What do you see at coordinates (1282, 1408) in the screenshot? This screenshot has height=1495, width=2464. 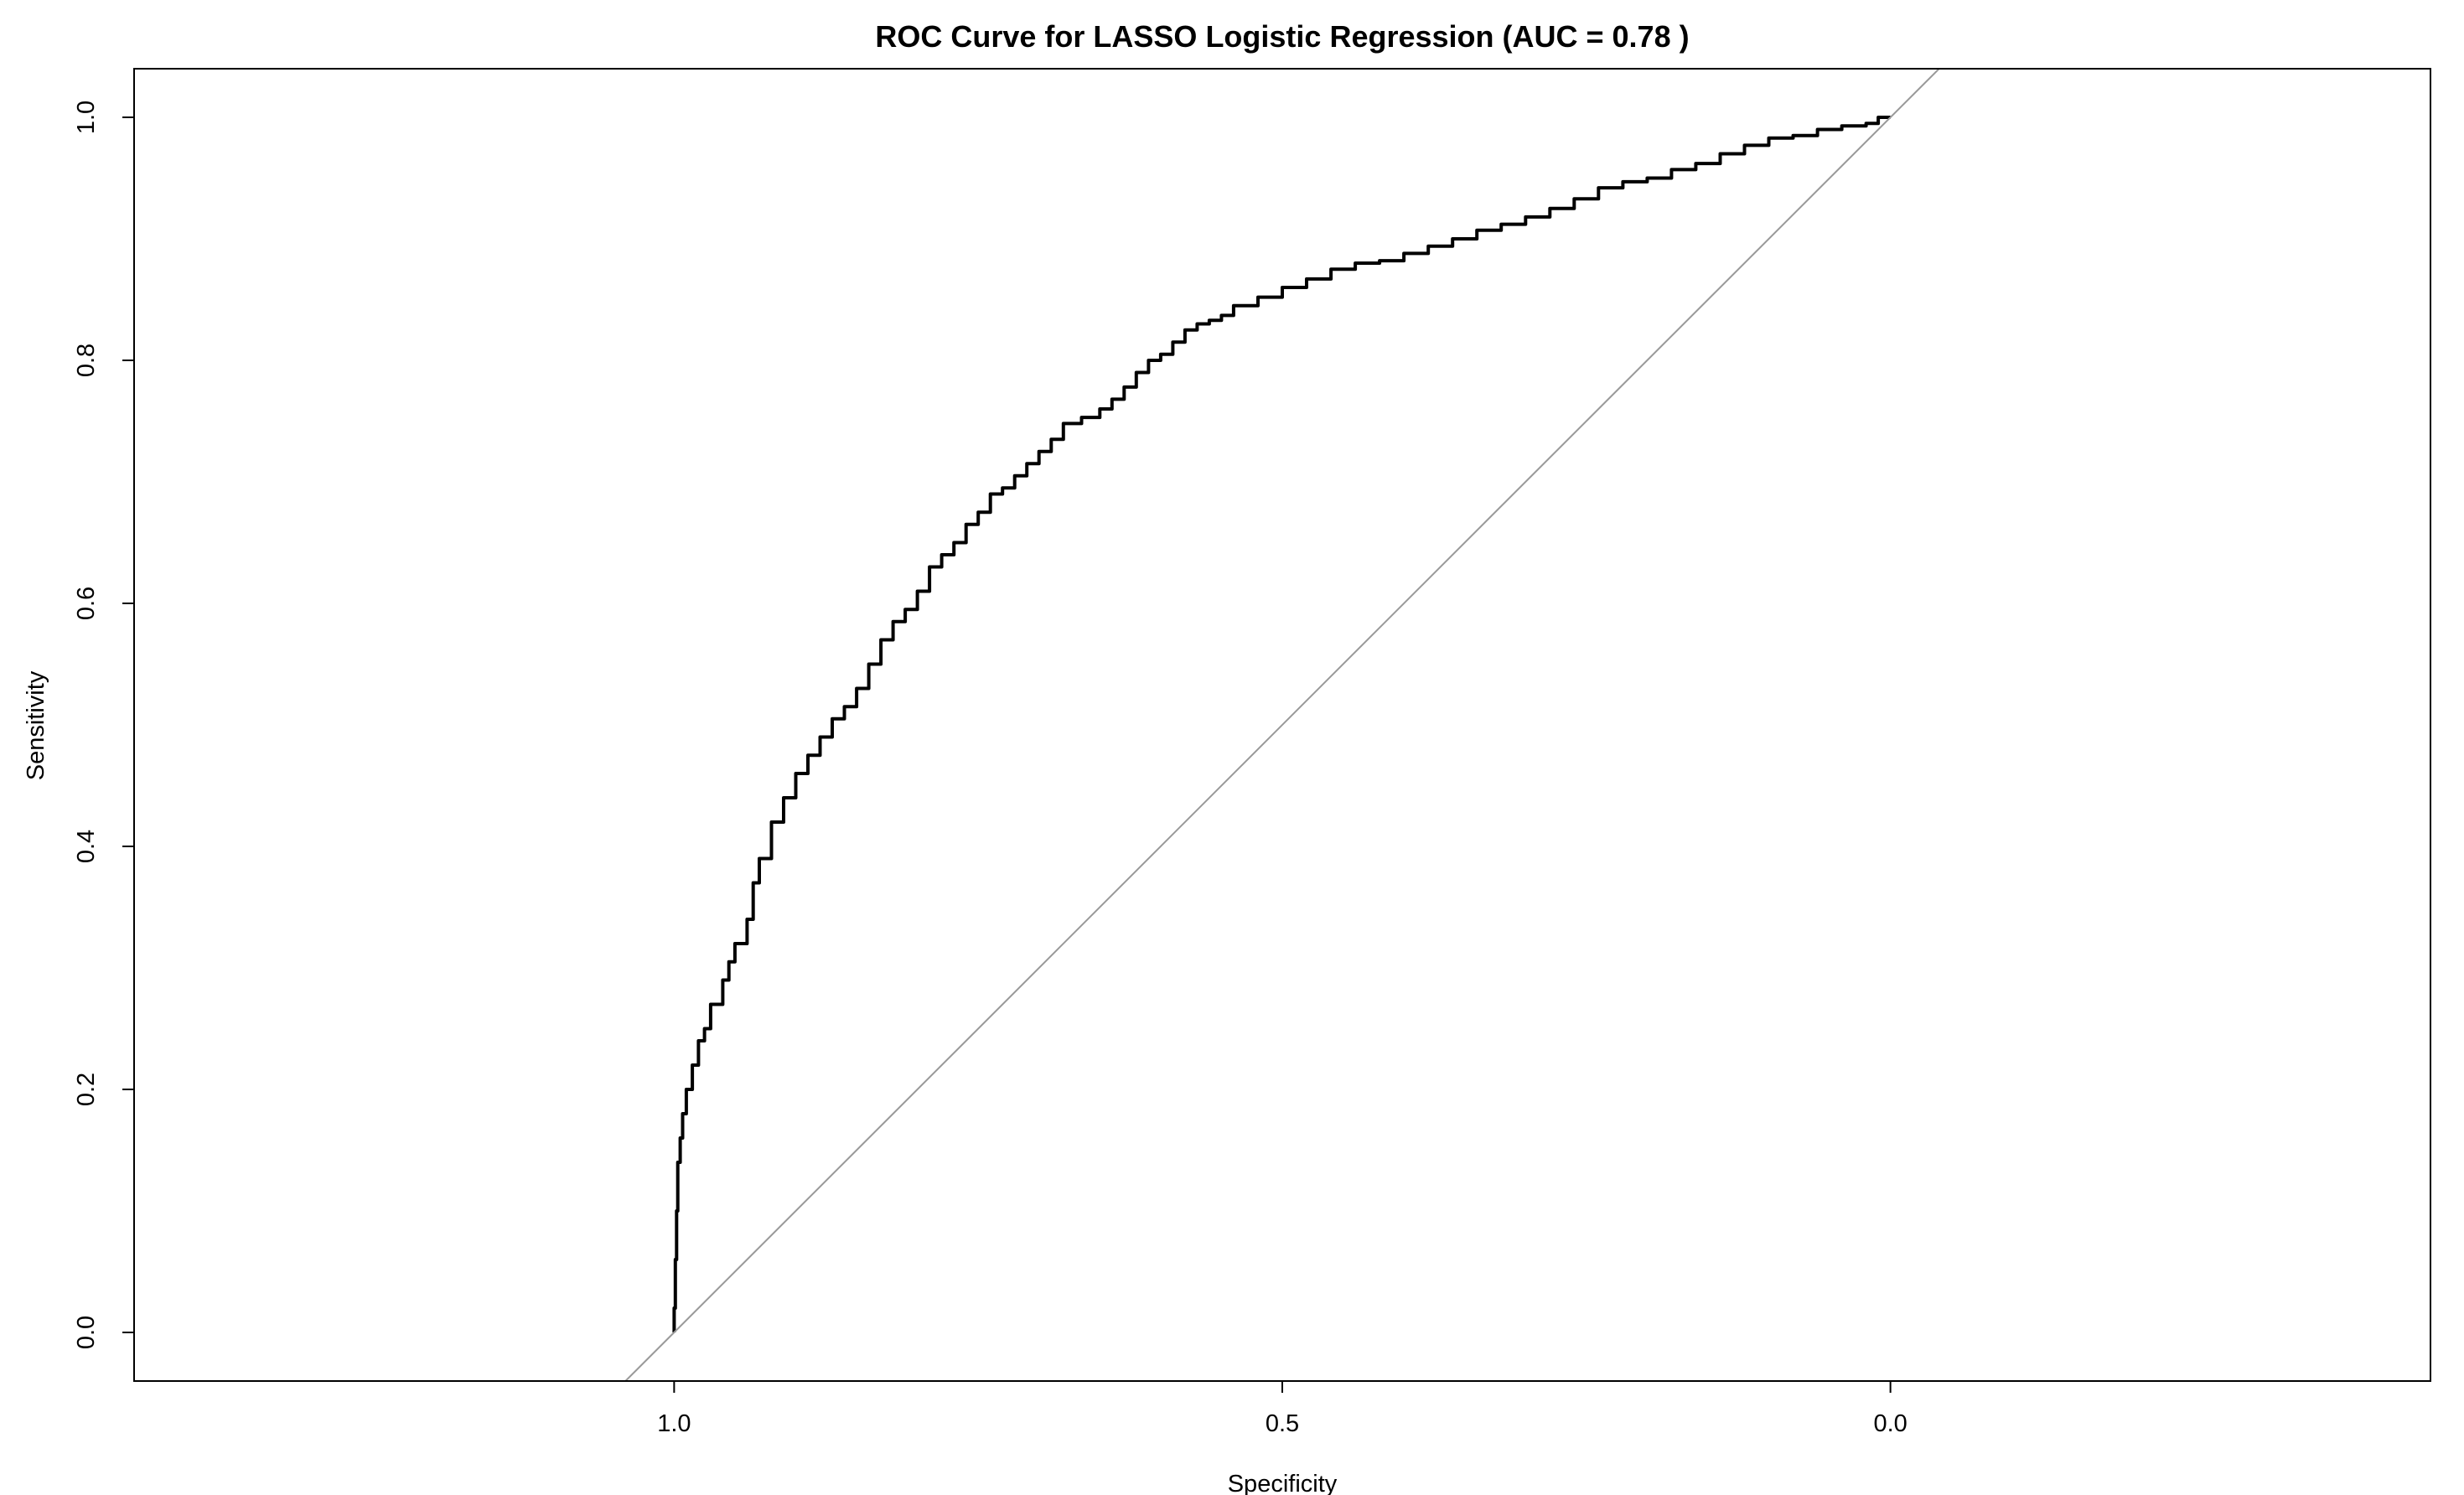 I see `x-axis: 1.0 0.5 0.0` at bounding box center [1282, 1408].